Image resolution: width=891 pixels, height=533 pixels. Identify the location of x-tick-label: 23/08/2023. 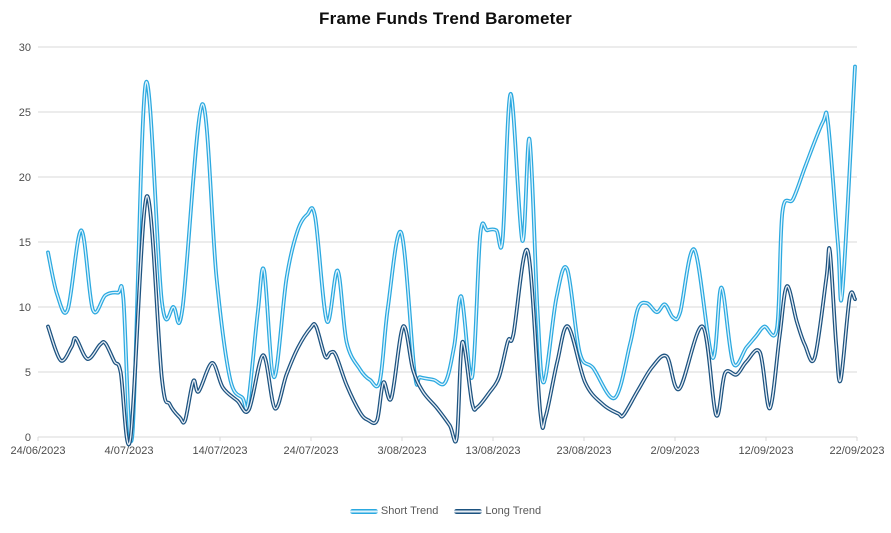
(583, 451).